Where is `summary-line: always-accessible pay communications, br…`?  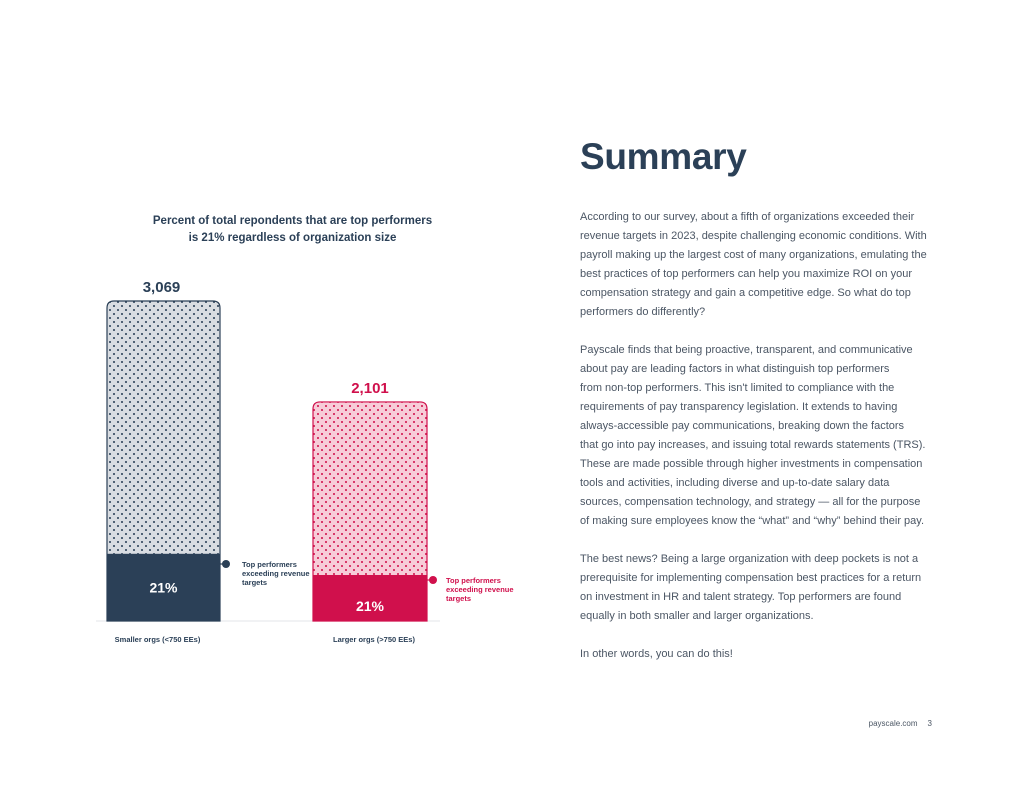
summary-line: always-accessible pay communications, br… is located at coordinates (742, 426).